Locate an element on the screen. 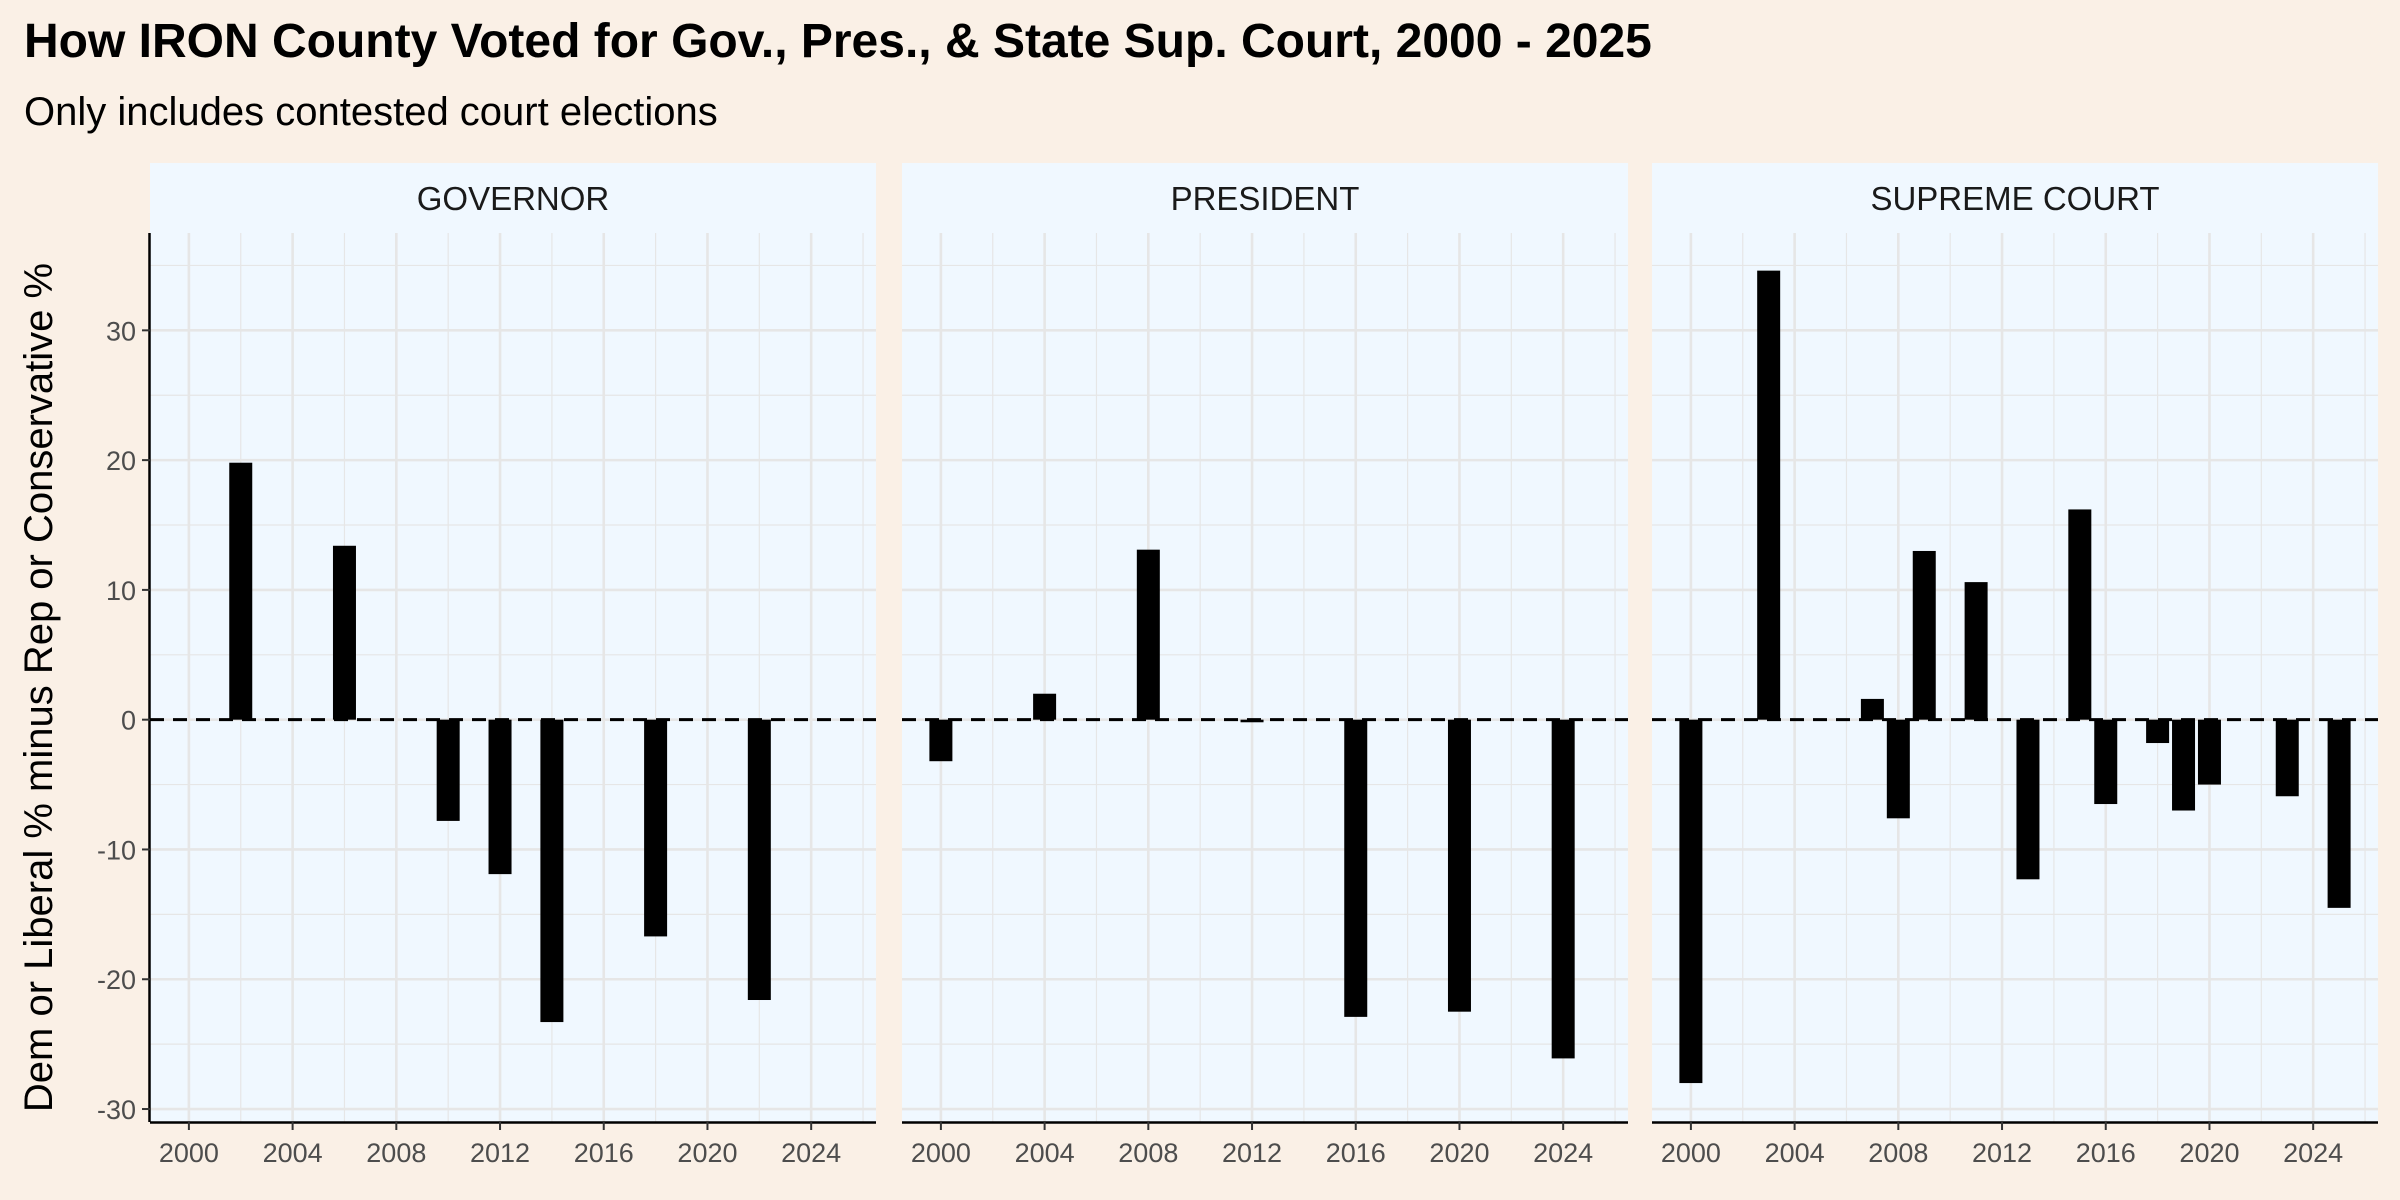 The height and width of the screenshot is (1200, 2400). facet-strip-label: GOVERNOR is located at coordinates (513, 198).